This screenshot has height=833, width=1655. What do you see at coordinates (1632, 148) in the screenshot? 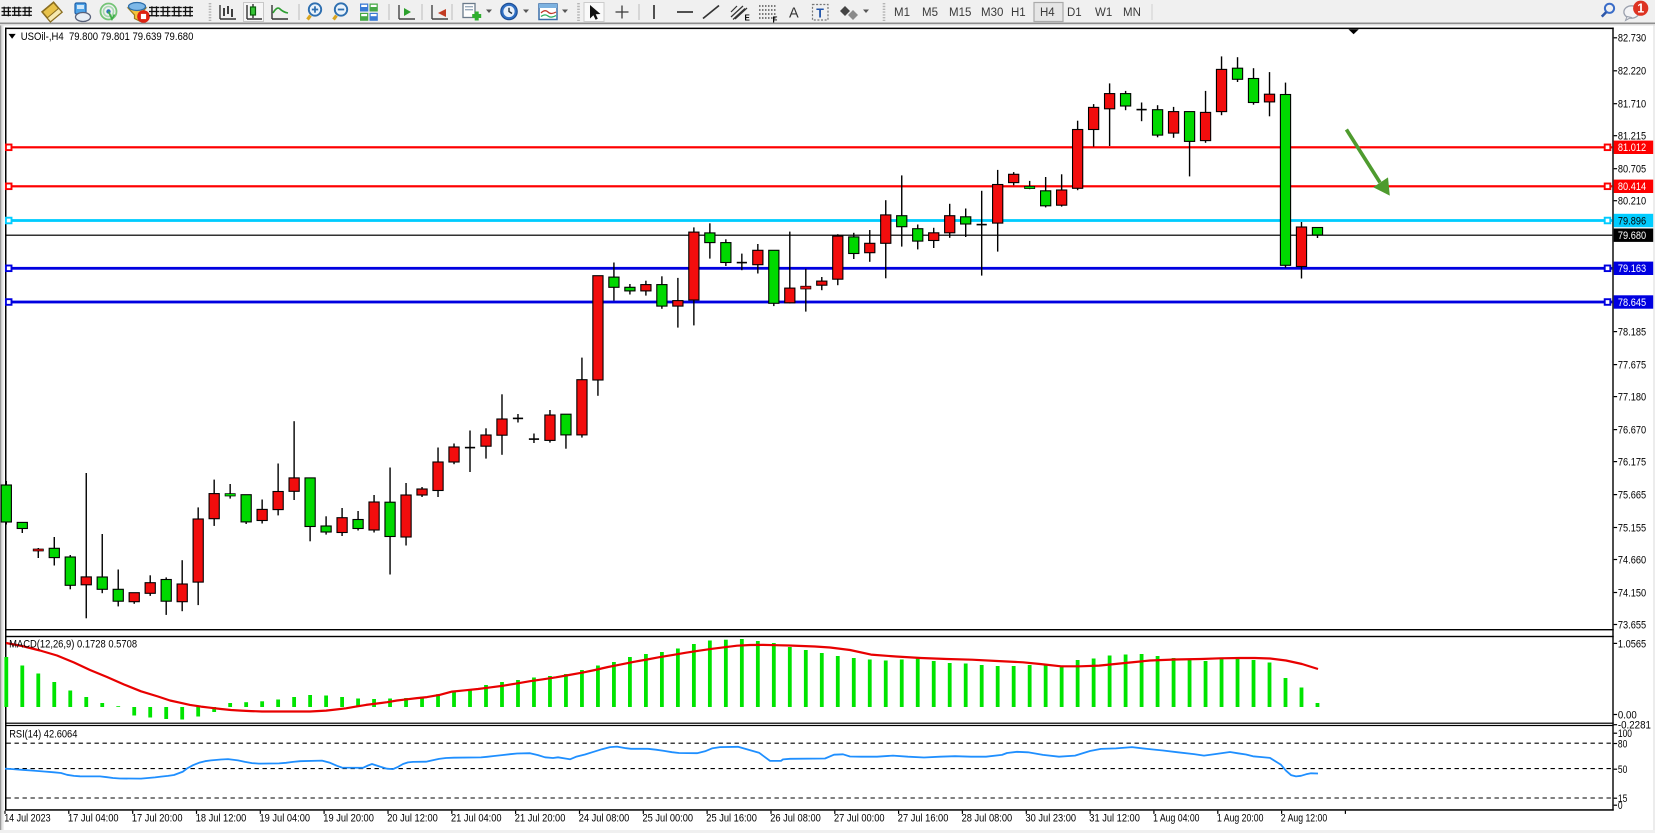
I see `svg-text: 81.012` at bounding box center [1632, 148].